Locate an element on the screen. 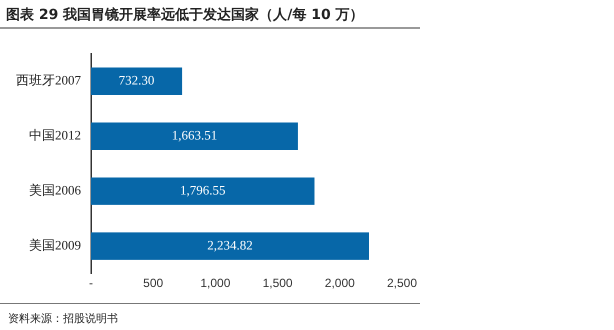  y-tick-label: 西班牙2007 is located at coordinates (49, 80).